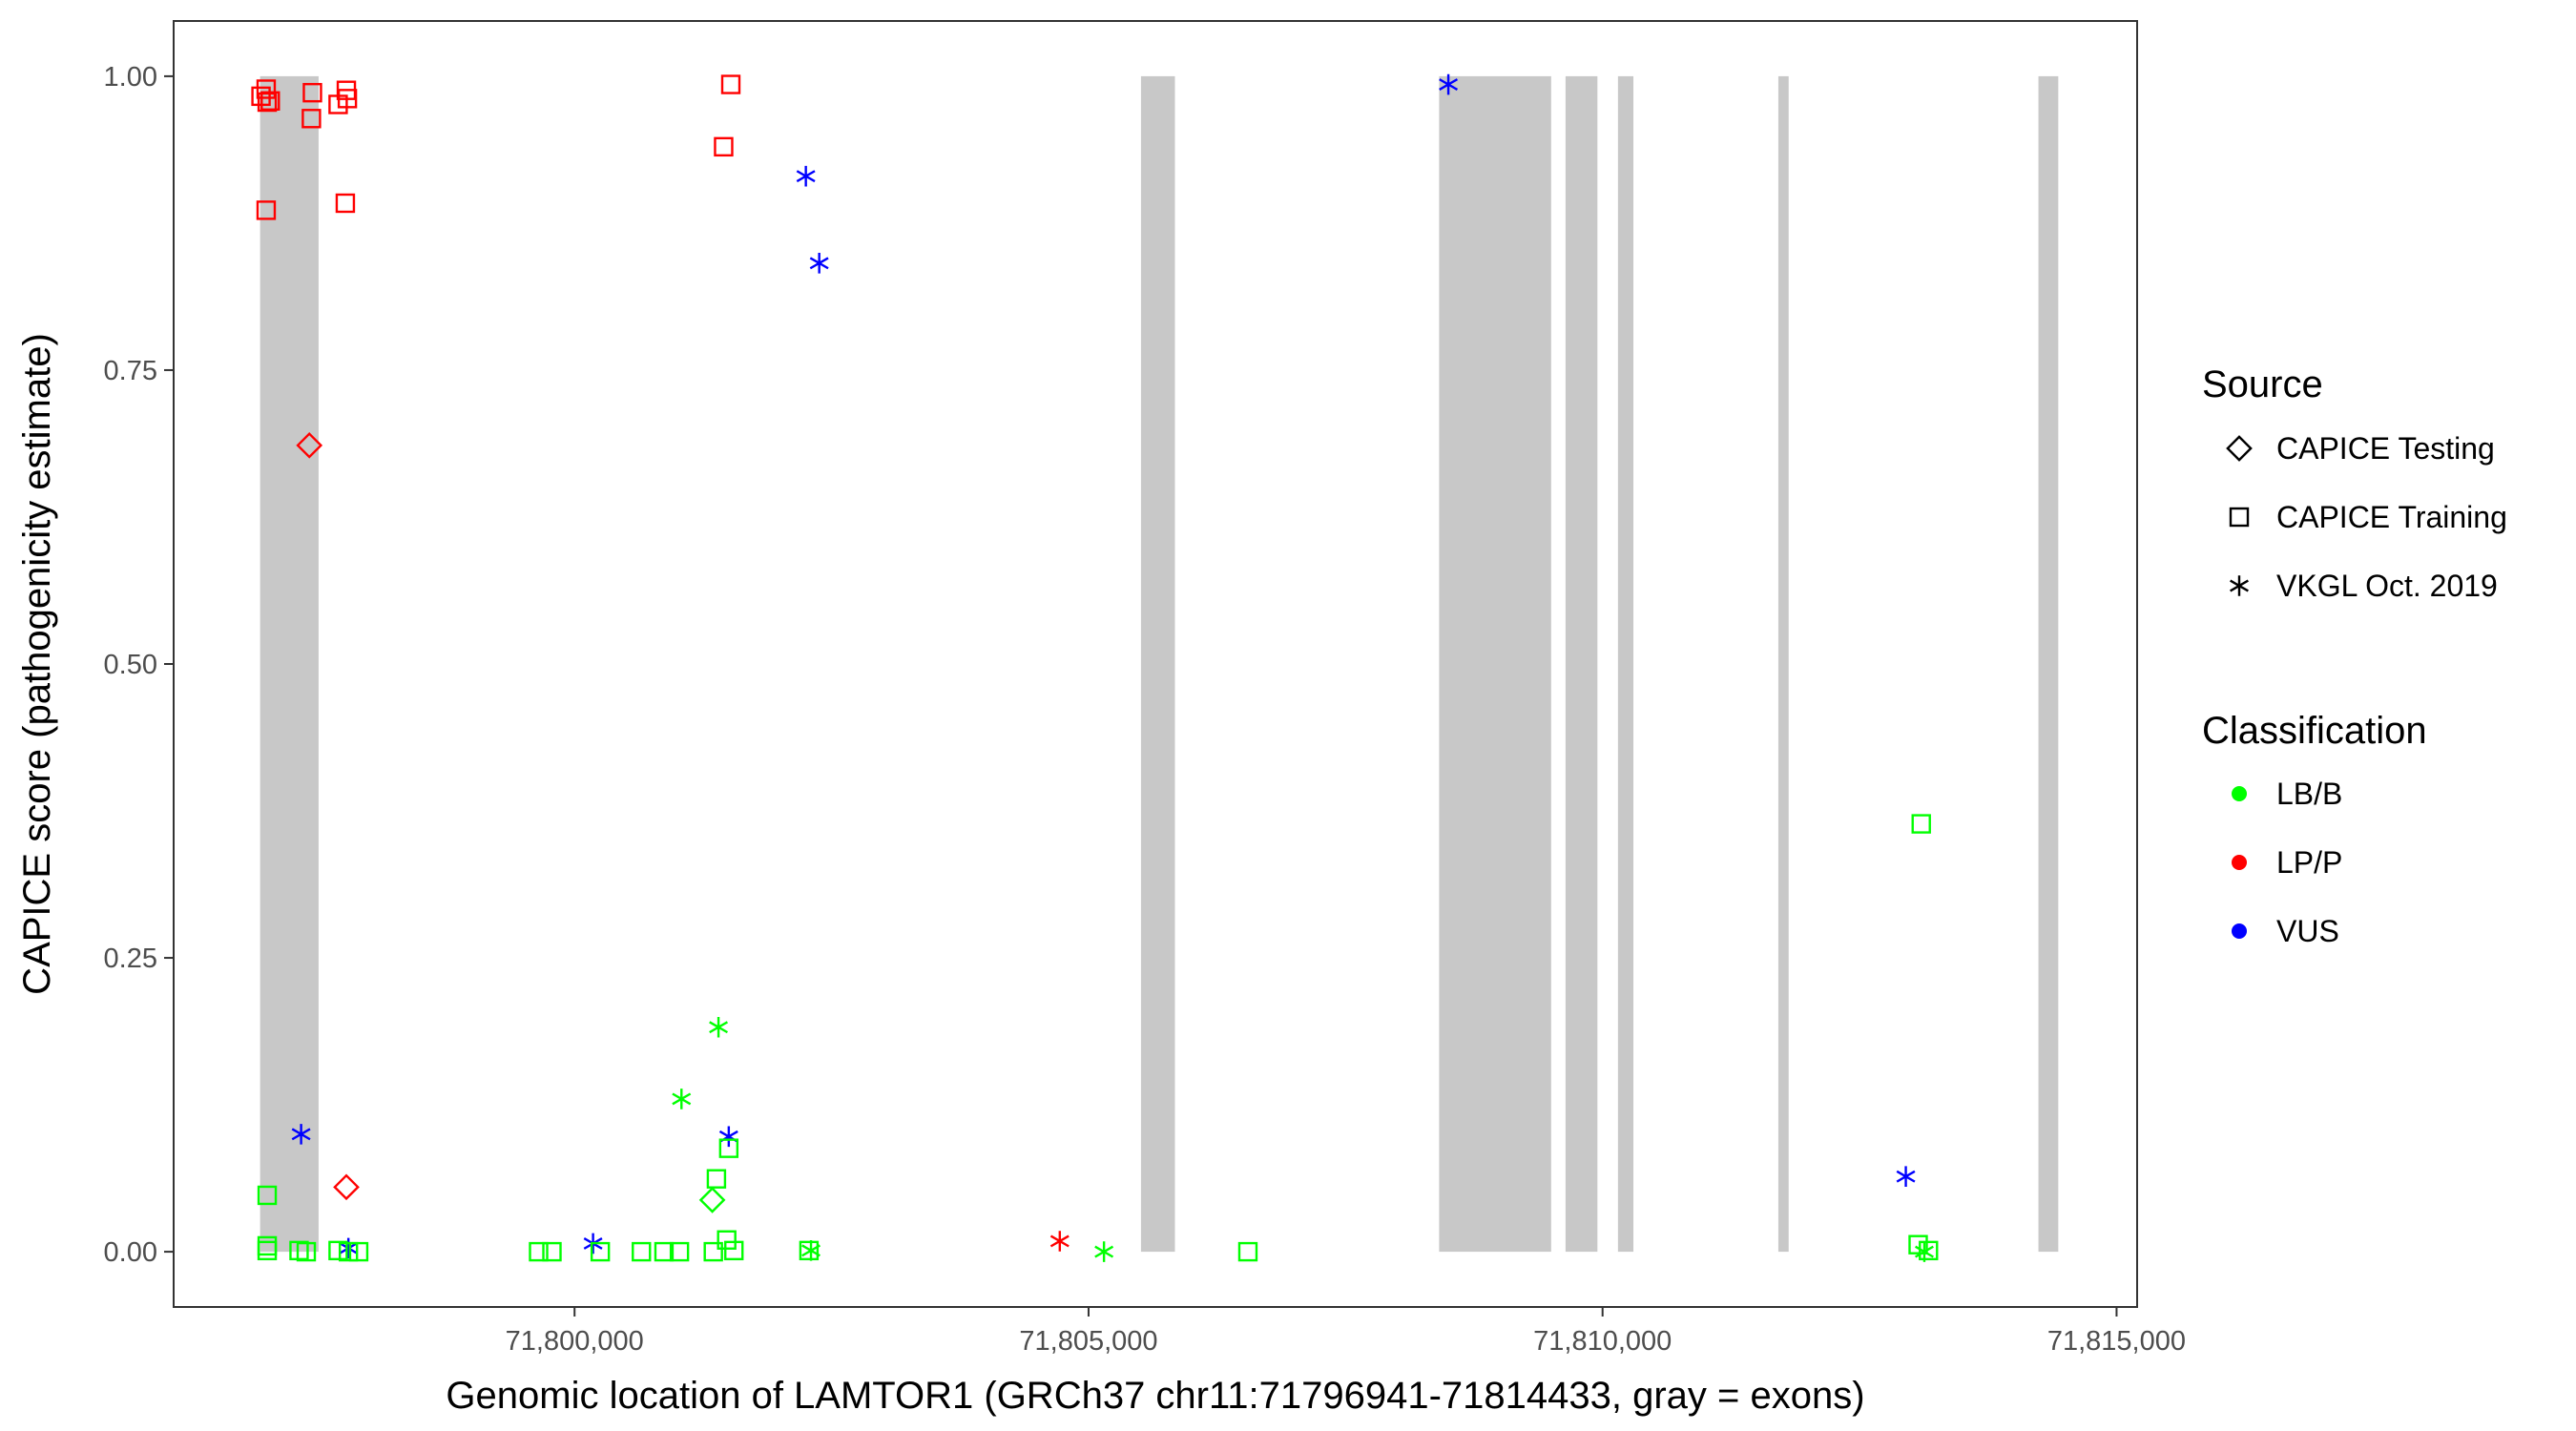 The width and height of the screenshot is (2576, 1431). What do you see at coordinates (1346, 1332) in the screenshot?
I see `x-axis: 71,800,000 71,805,000 71,810,000 71,815,000` at bounding box center [1346, 1332].